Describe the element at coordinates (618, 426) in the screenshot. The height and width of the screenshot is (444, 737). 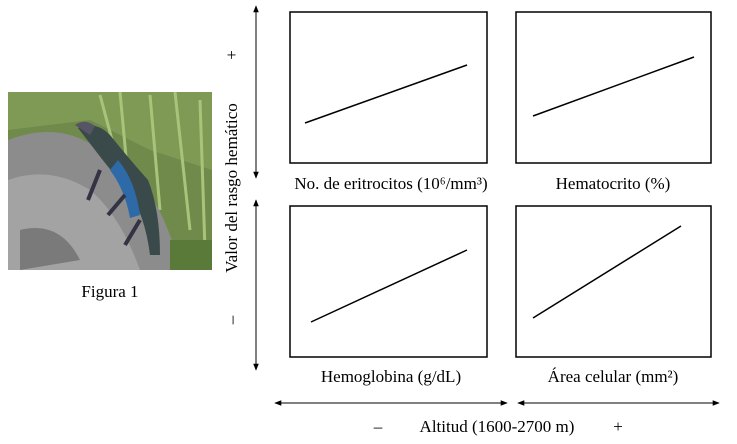
I see `x-plus: +` at that location.